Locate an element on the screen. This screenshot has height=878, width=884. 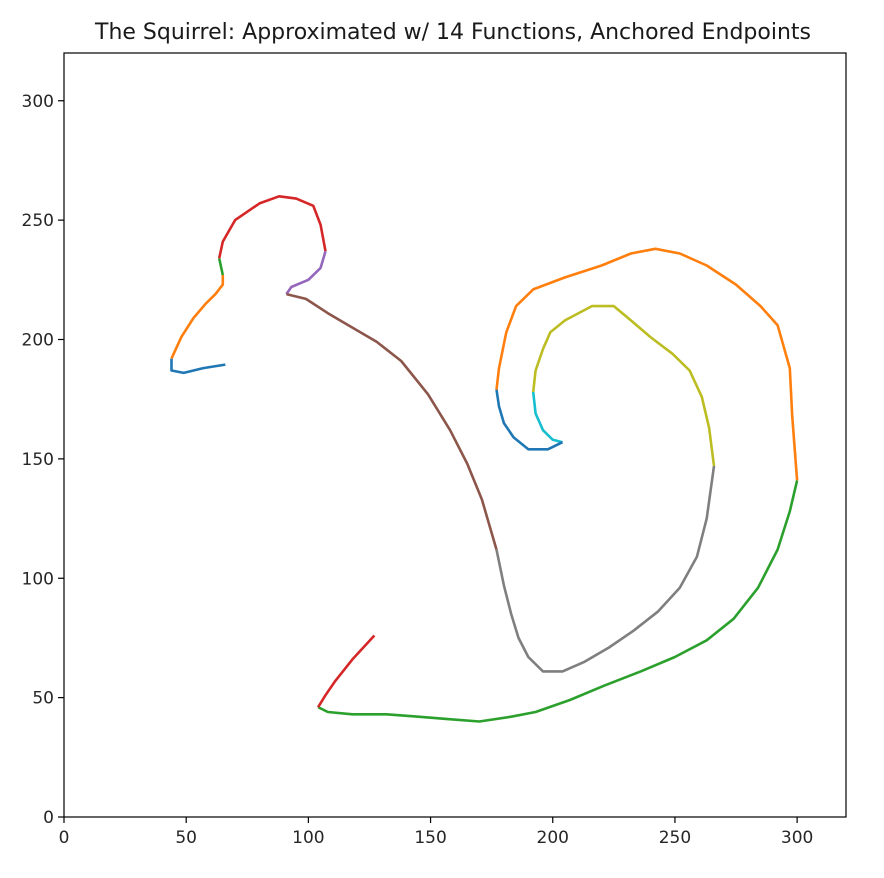
y-tick-label: 300 is located at coordinates (38, 102).